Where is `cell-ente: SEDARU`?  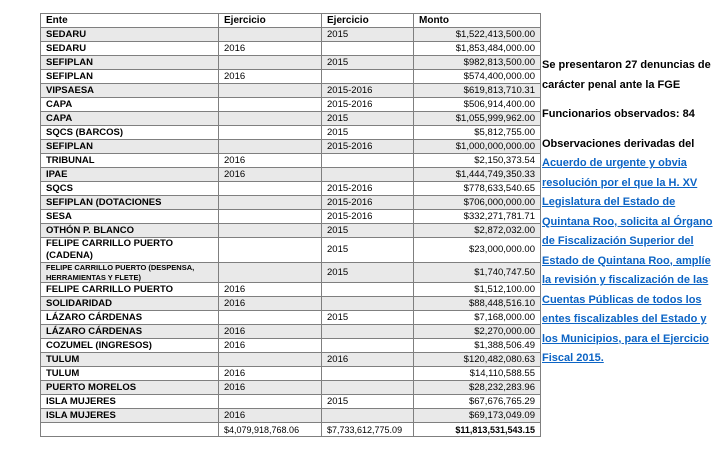
cell-ente: SEDARU is located at coordinates (129, 34).